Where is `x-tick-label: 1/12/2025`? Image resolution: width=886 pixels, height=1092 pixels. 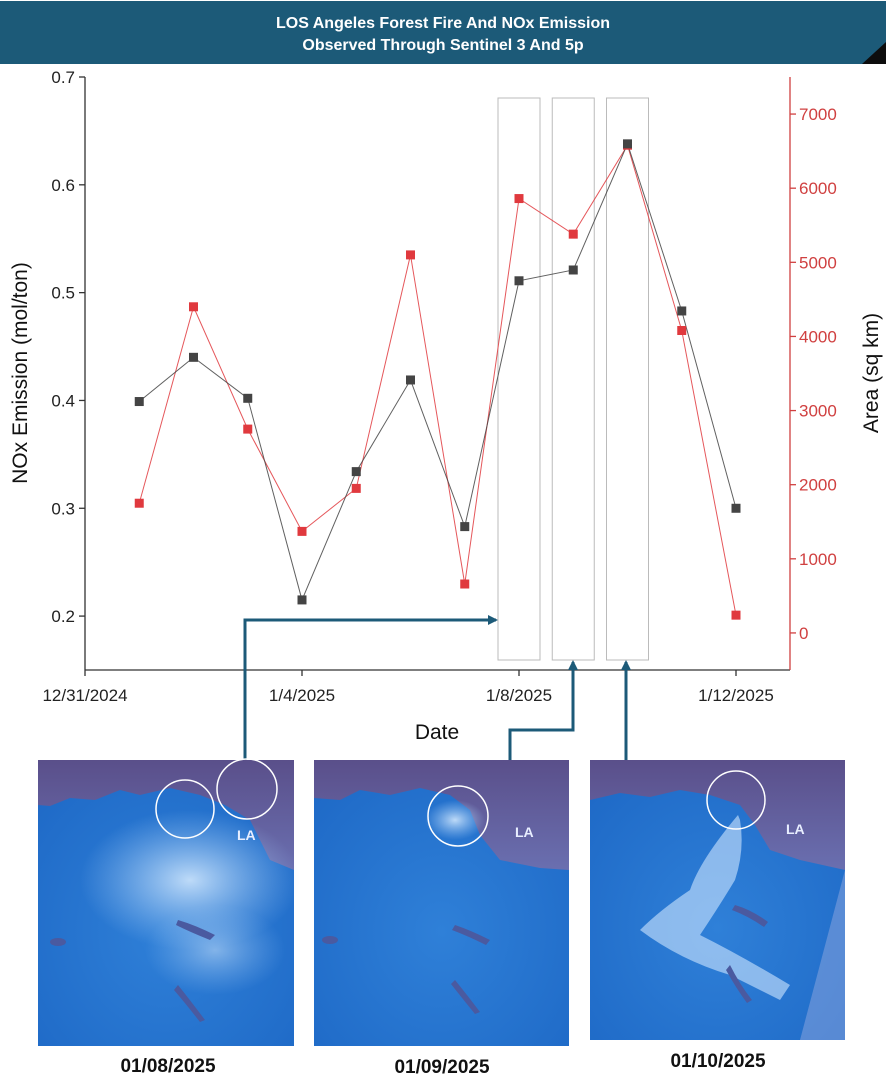
x-tick-label: 1/12/2025 is located at coordinates (736, 695).